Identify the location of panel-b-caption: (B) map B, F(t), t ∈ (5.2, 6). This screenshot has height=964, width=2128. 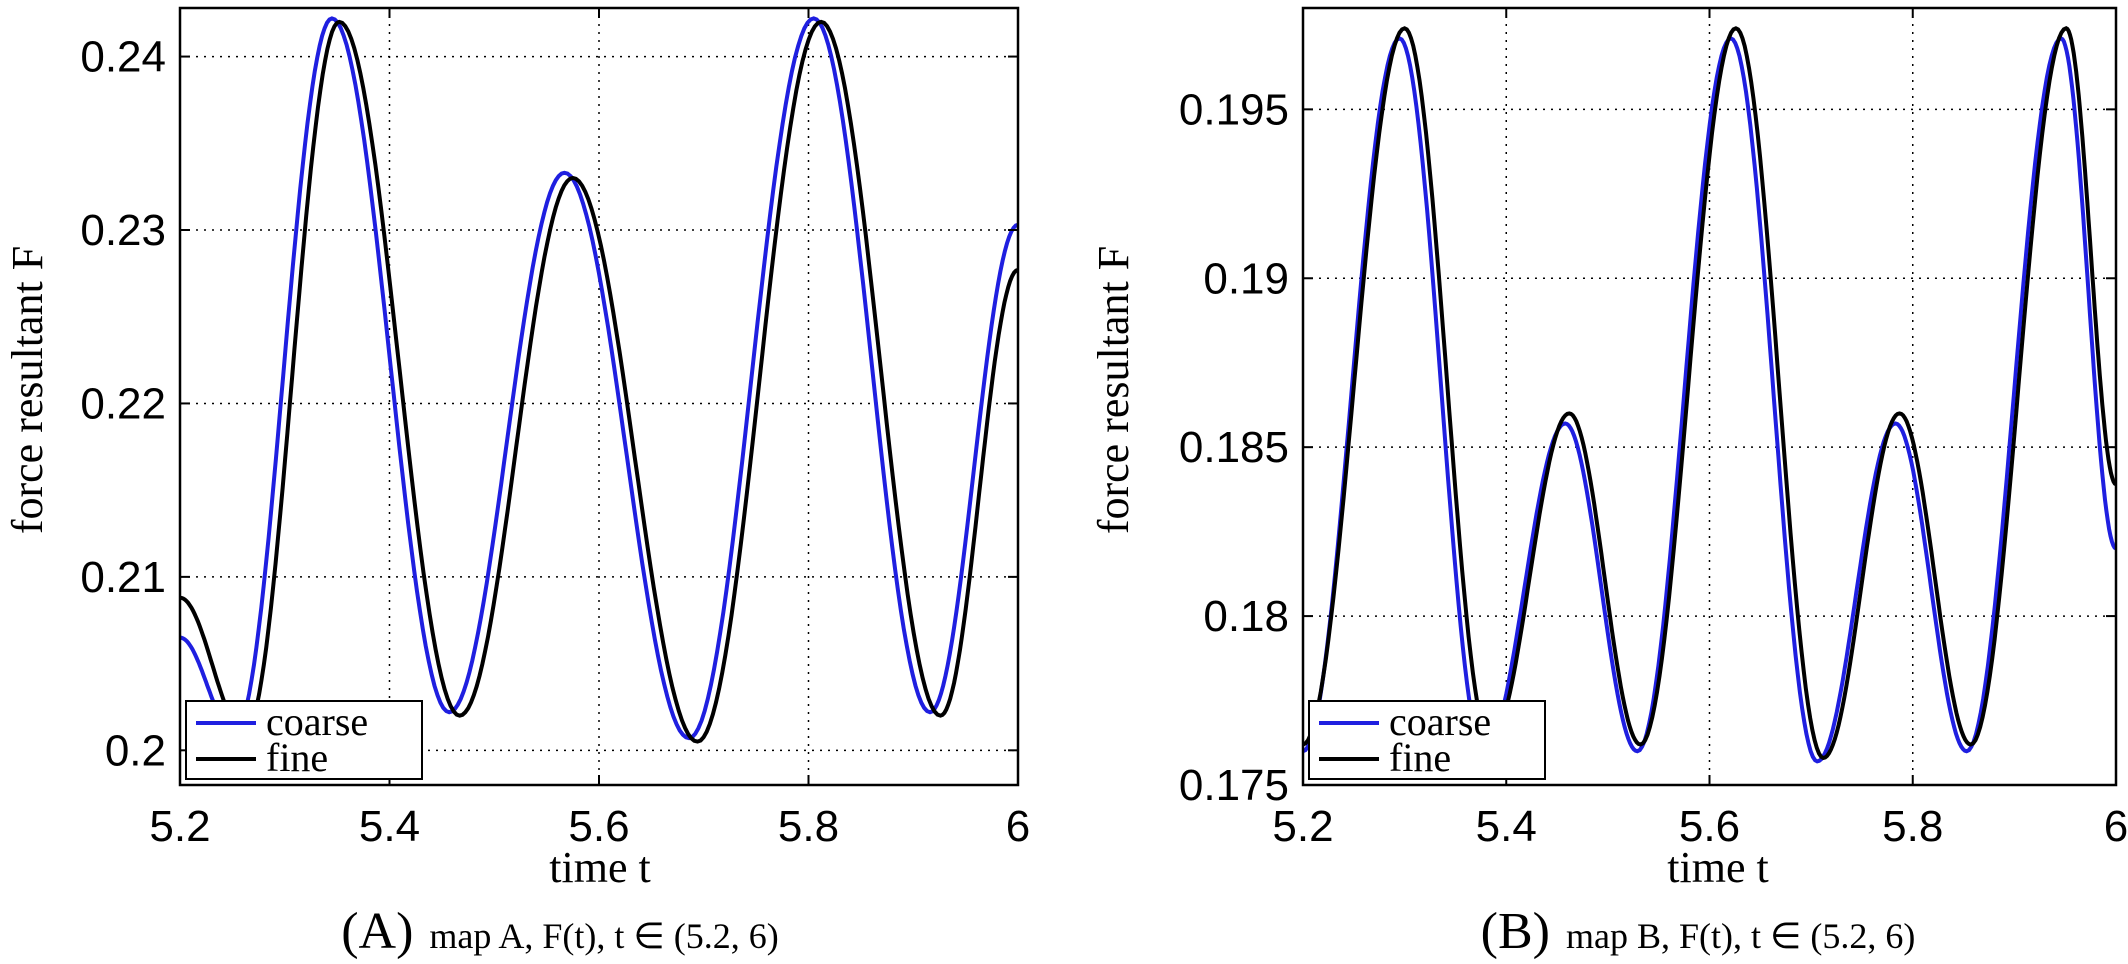
(1698, 931).